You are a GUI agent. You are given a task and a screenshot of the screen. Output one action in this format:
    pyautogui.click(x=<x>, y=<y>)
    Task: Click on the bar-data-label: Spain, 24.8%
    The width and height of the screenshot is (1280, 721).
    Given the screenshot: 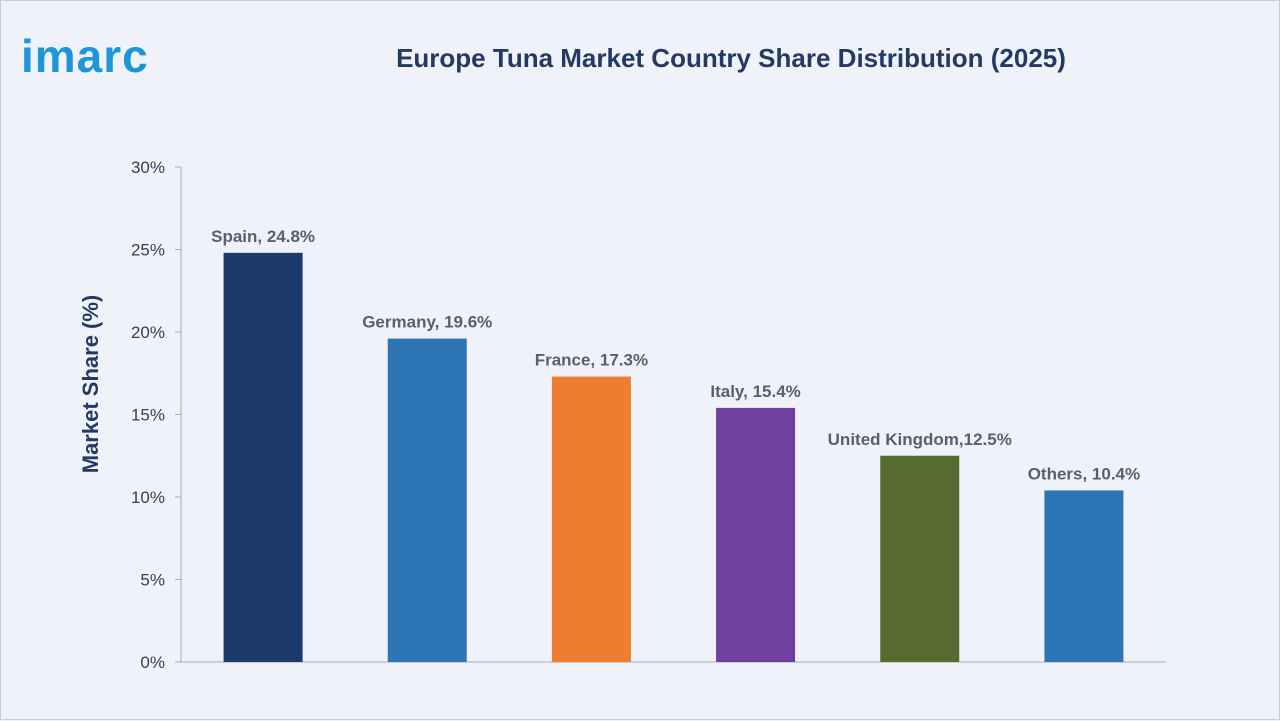 What is the action you would take?
    pyautogui.click(x=263, y=236)
    